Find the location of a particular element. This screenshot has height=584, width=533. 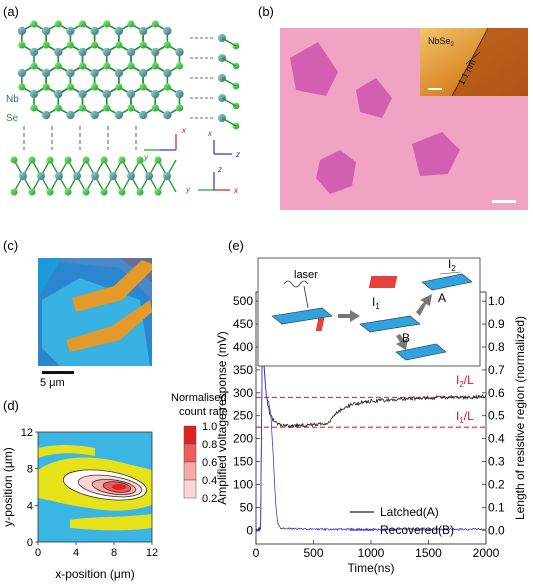

panel-c-label: (c) is located at coordinates (10, 245).